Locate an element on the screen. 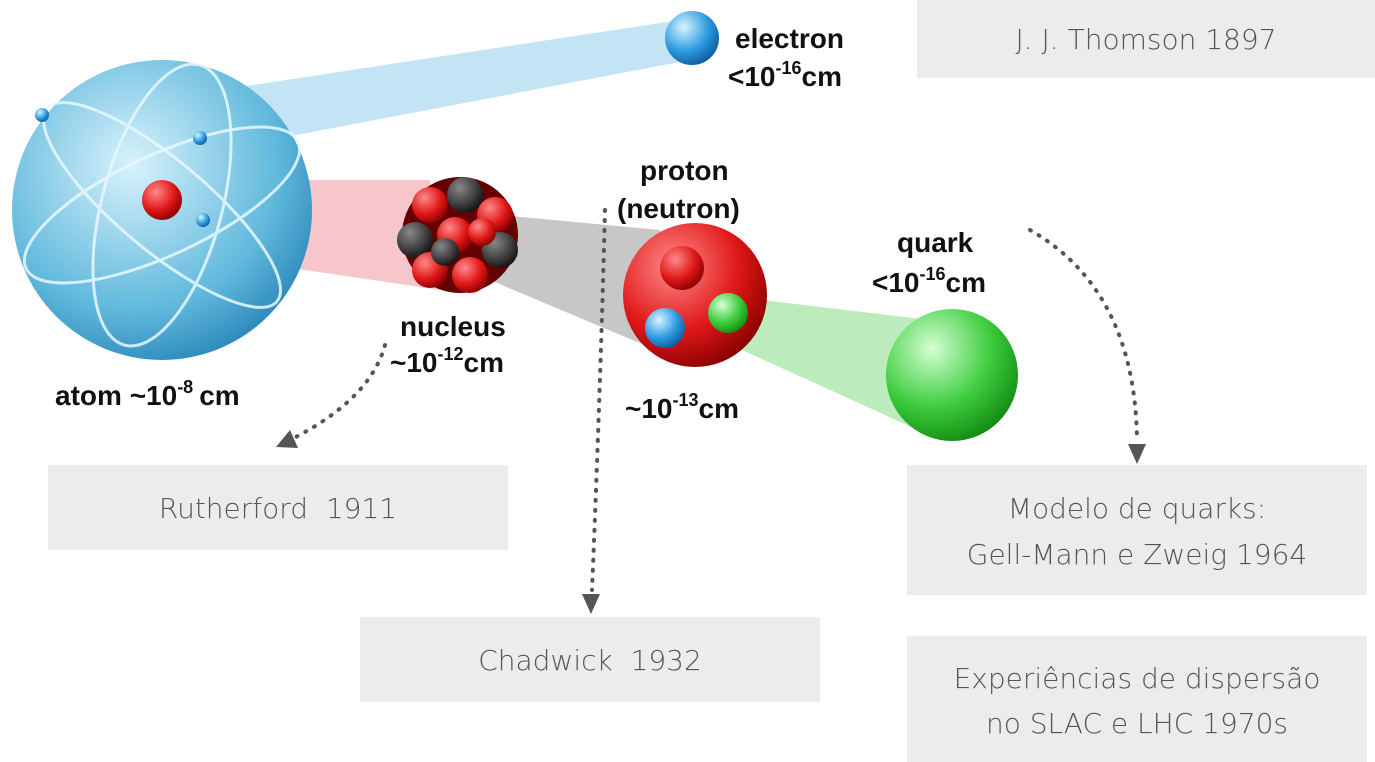 This screenshot has height=762, width=1375. nucleus-cluster is located at coordinates (457, 235).